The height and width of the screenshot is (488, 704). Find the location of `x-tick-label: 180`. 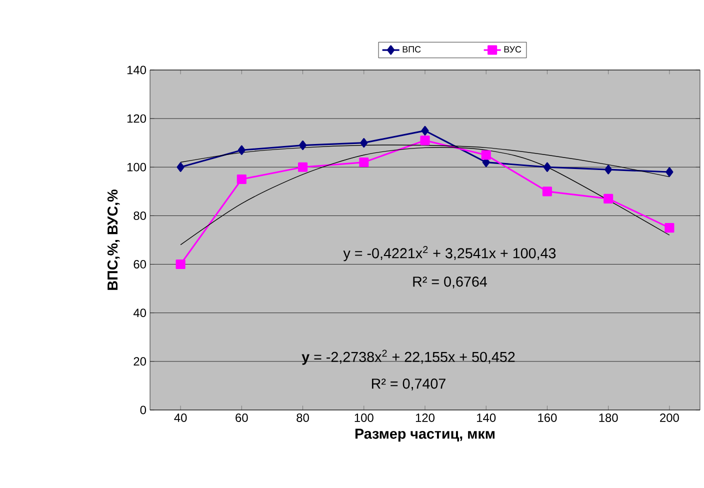

x-tick-label: 180 is located at coordinates (608, 418).